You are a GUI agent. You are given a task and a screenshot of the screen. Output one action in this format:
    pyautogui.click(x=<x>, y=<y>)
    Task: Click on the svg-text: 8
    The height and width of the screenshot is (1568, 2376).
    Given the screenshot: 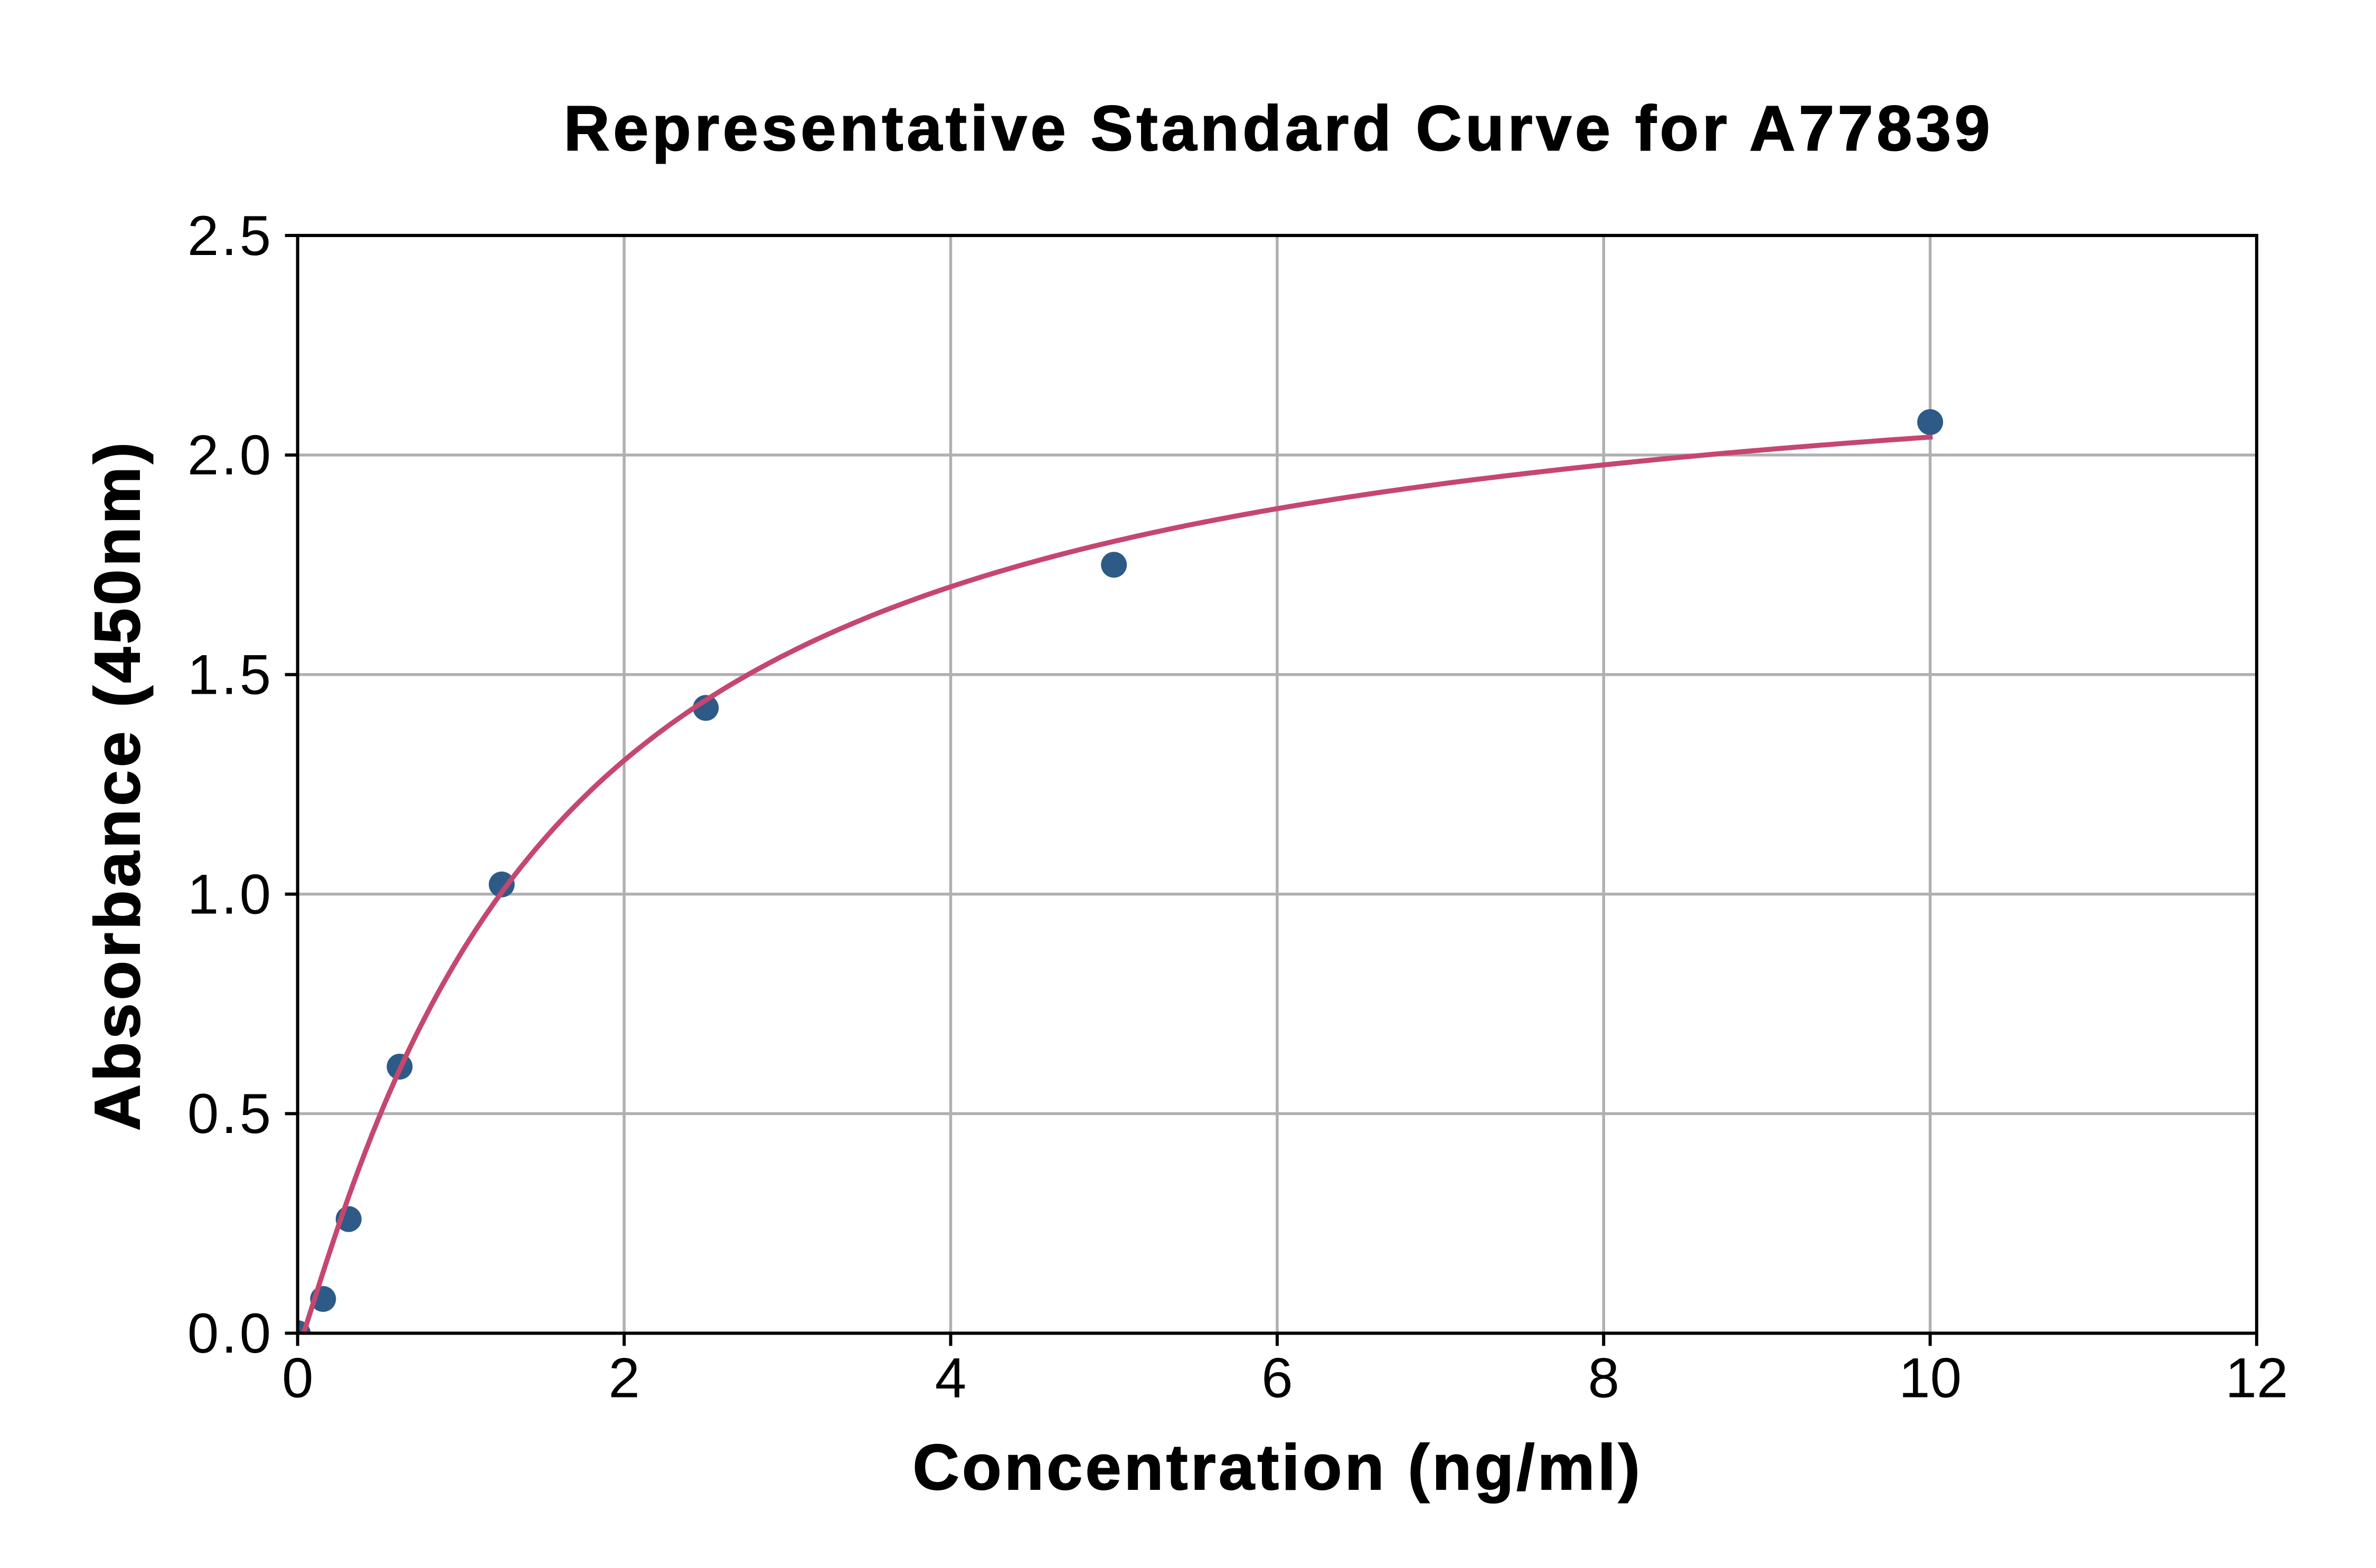 What is the action you would take?
    pyautogui.click(x=1604, y=1378)
    